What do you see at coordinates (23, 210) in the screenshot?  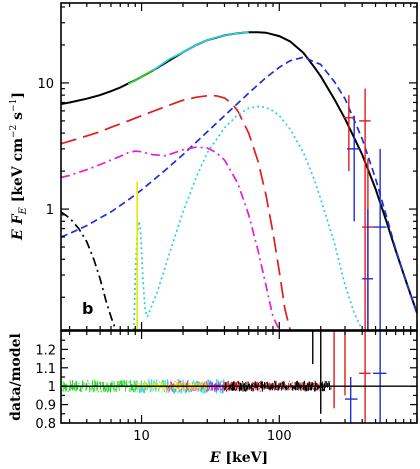 I see `y-axis-label-subscript: E` at bounding box center [23, 210].